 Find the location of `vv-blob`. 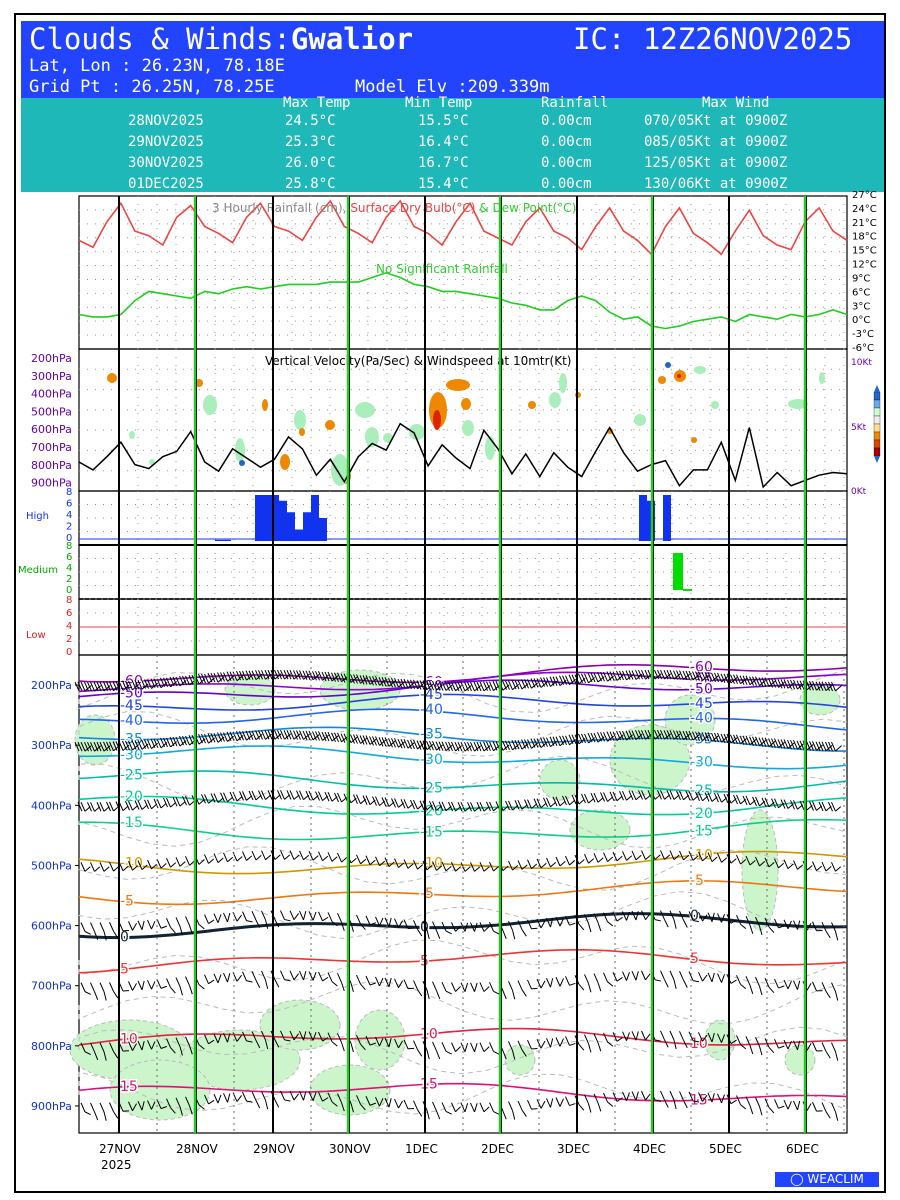

vv-blob is located at coordinates (132, 435).